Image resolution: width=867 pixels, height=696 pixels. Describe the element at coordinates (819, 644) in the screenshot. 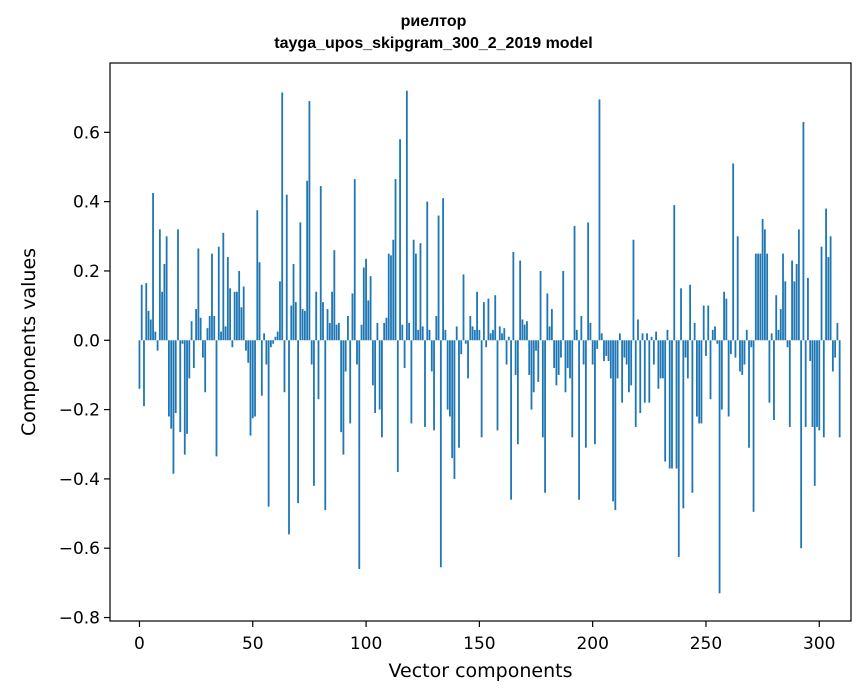

I see `x-tick-label: 300` at that location.